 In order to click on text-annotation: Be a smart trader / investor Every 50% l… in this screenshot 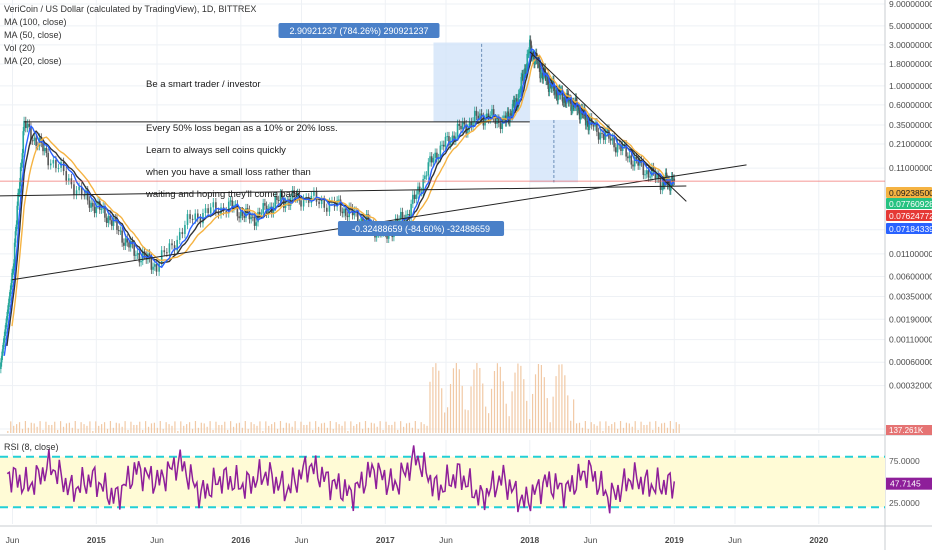, I will do `click(246, 139)`.